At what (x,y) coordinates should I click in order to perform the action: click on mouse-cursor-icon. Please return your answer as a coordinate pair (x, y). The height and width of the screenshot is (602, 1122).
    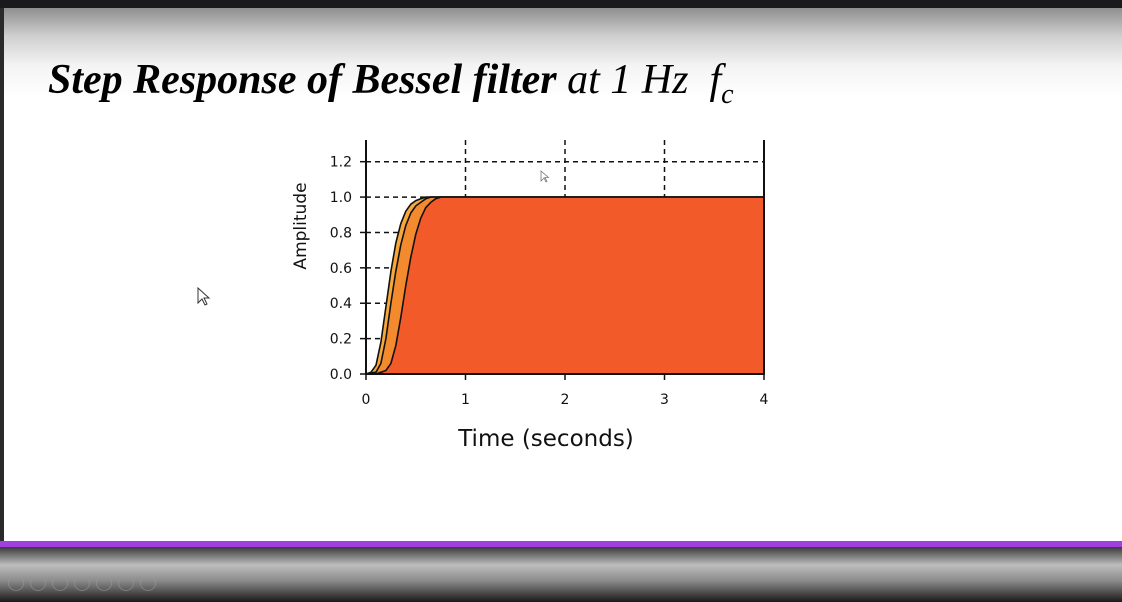
    Looking at the image, I should click on (204, 296).